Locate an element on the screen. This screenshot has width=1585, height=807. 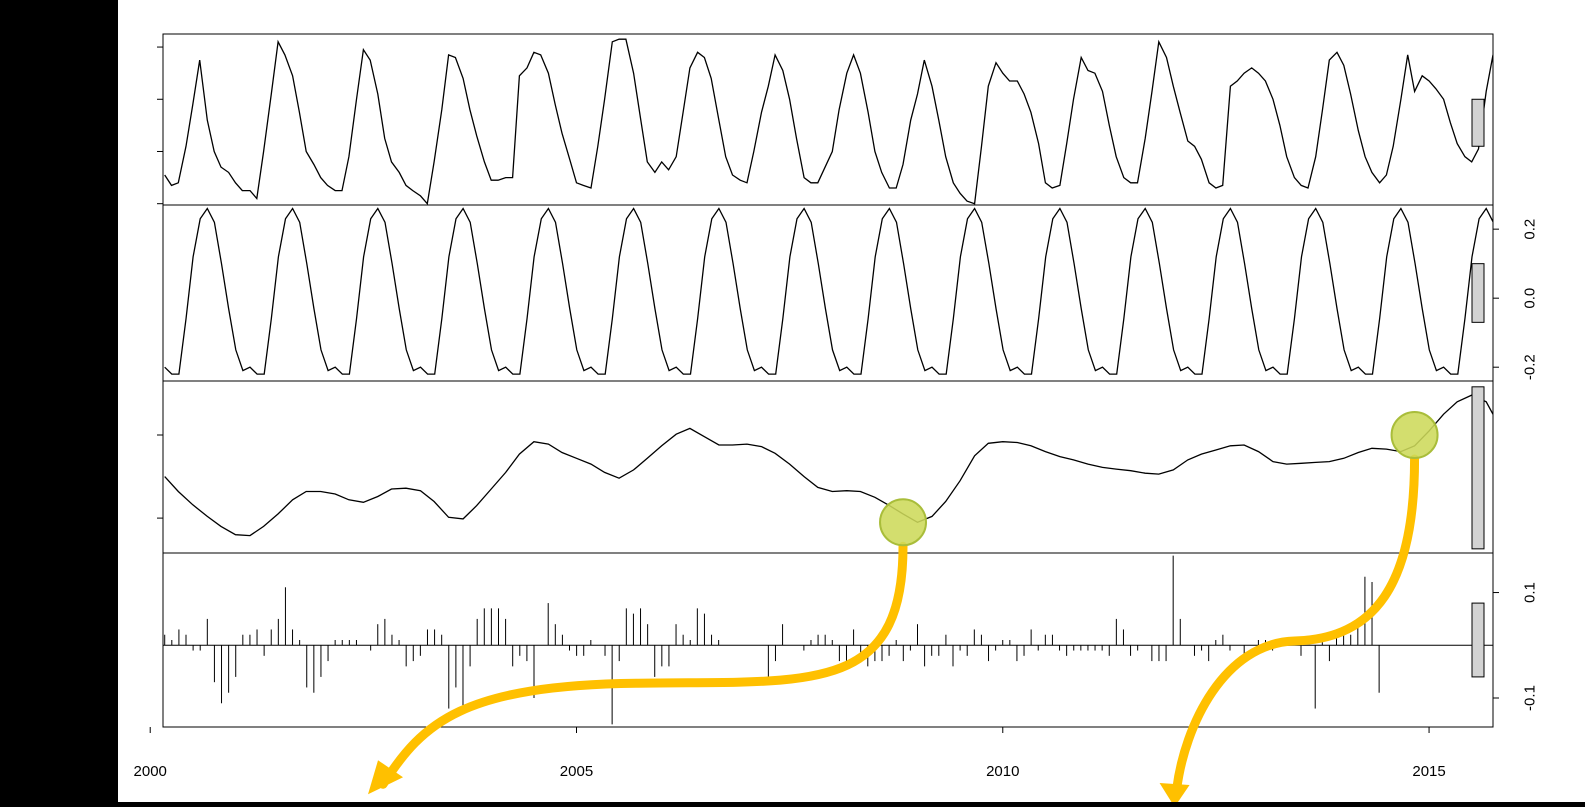
panel-label-remainder: remainder is located at coordinates (46, 640).